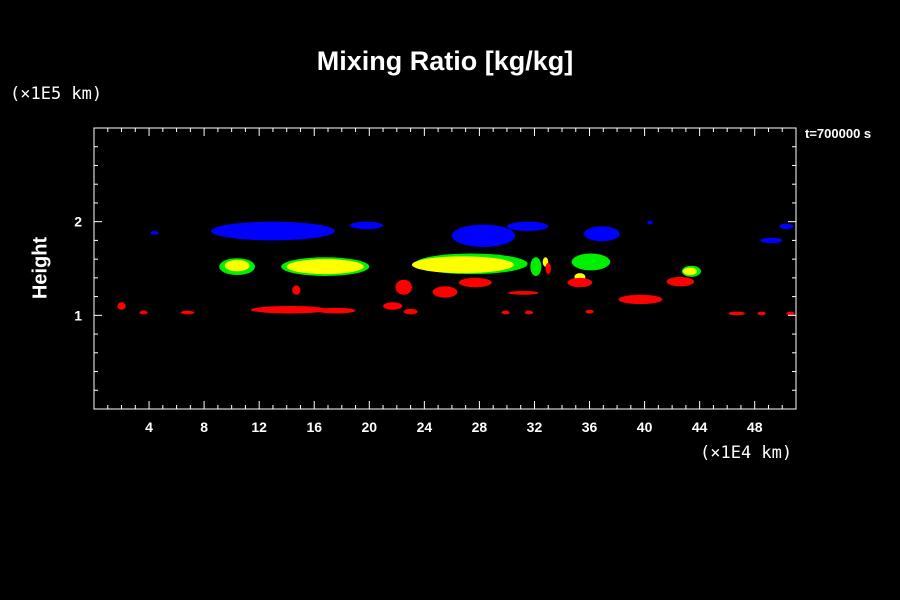 The height and width of the screenshot is (600, 900). I want to click on time-label: t=700000 s, so click(838, 133).